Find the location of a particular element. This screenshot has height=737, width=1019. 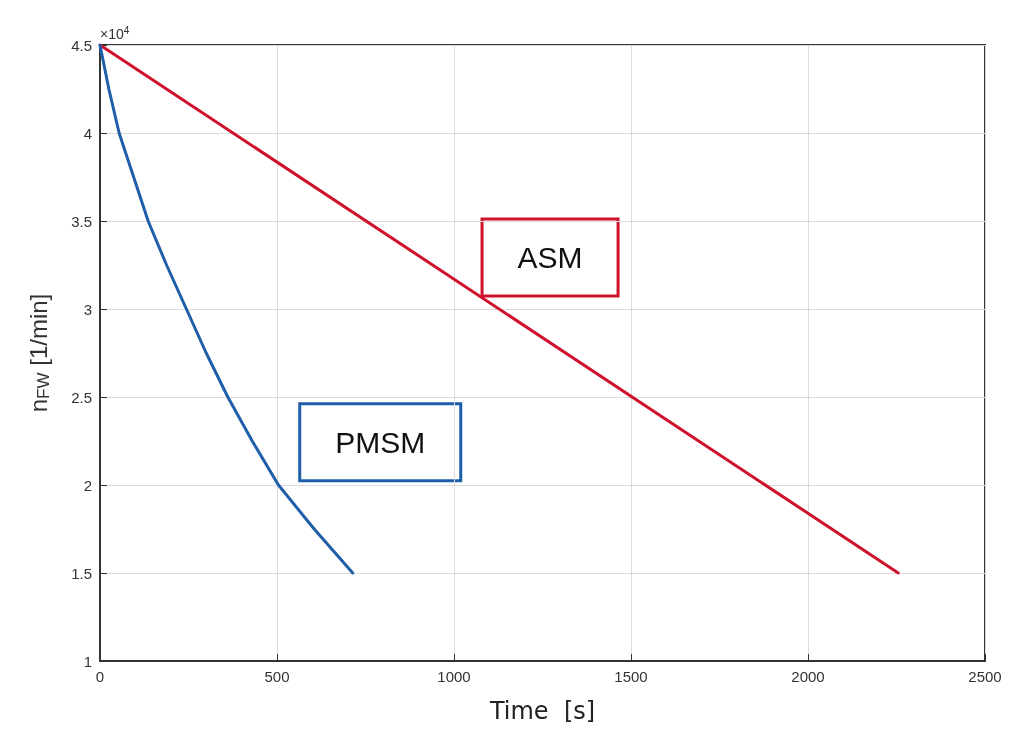

series-label: ASM is located at coordinates (550, 257).